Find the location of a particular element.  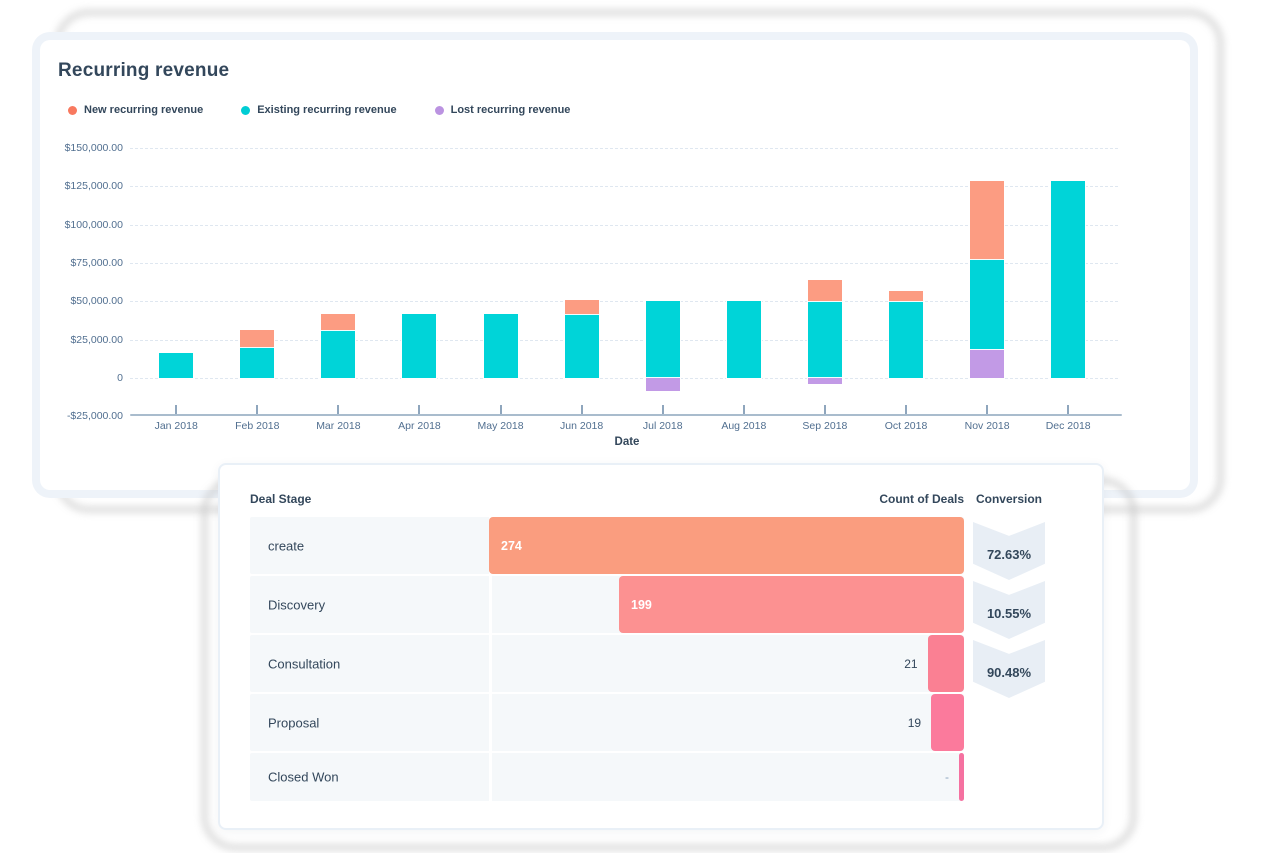

x-axis-month-label: Jun 2018 is located at coordinates (582, 426).